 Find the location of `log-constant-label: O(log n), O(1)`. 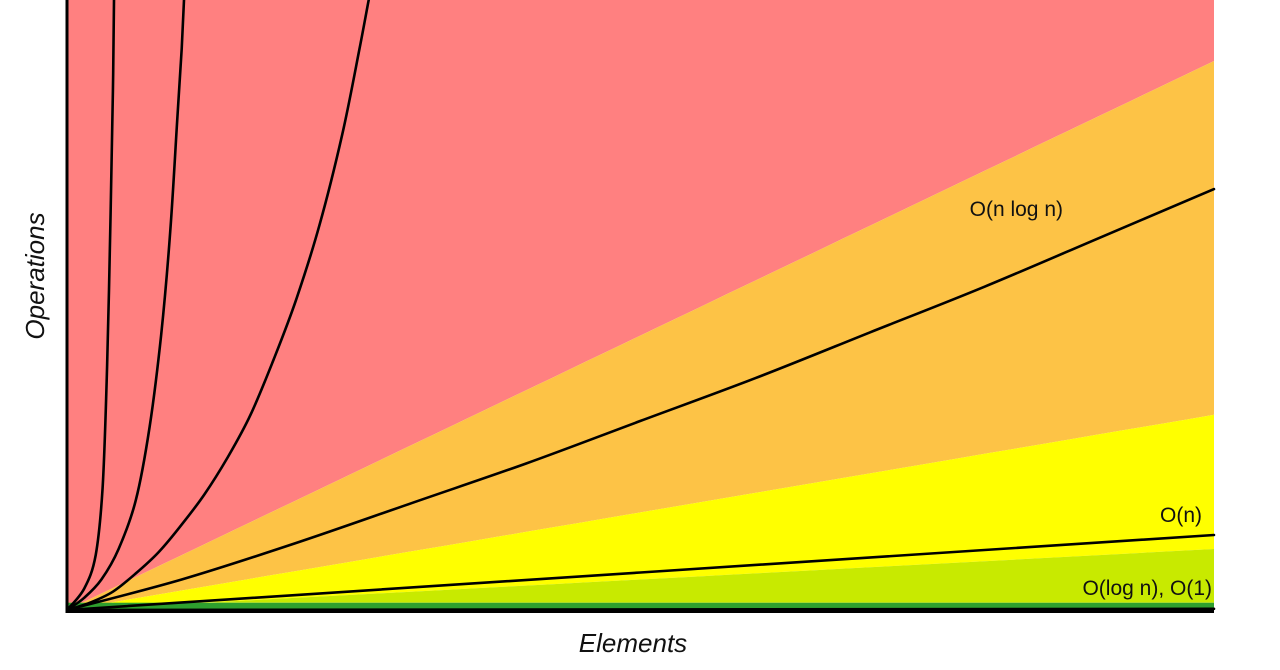

log-constant-label: O(log n), O(1) is located at coordinates (1147, 588).